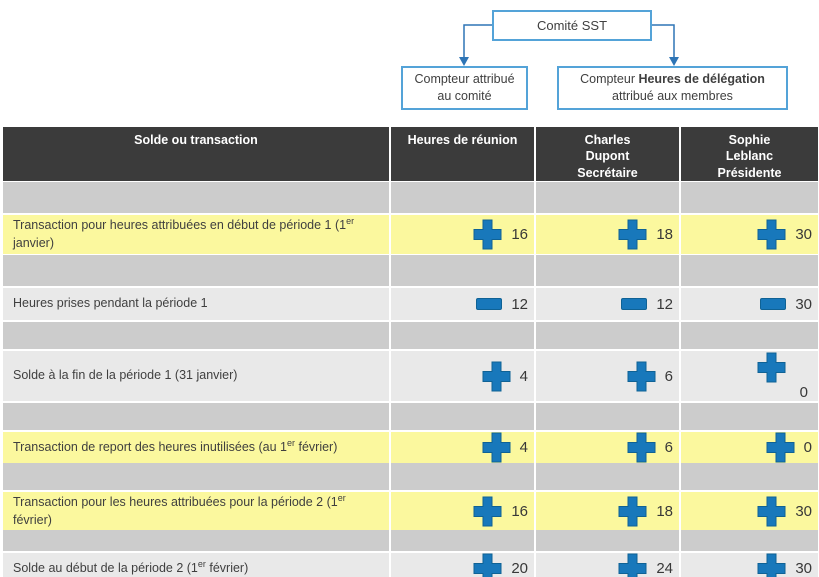 This screenshot has width=819, height=577. I want to click on value-text: 0, so click(807, 447).